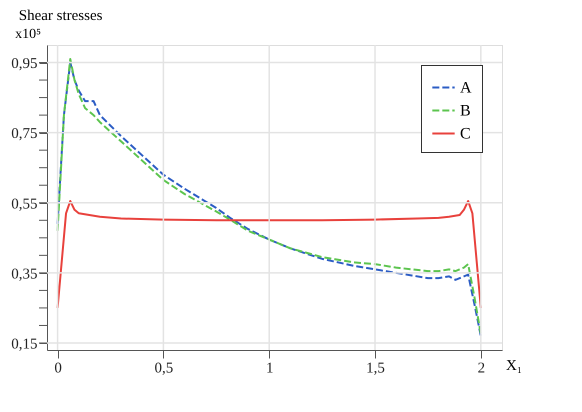  Describe the element at coordinates (482, 368) in the screenshot. I see `x-tick-label: 2` at that location.